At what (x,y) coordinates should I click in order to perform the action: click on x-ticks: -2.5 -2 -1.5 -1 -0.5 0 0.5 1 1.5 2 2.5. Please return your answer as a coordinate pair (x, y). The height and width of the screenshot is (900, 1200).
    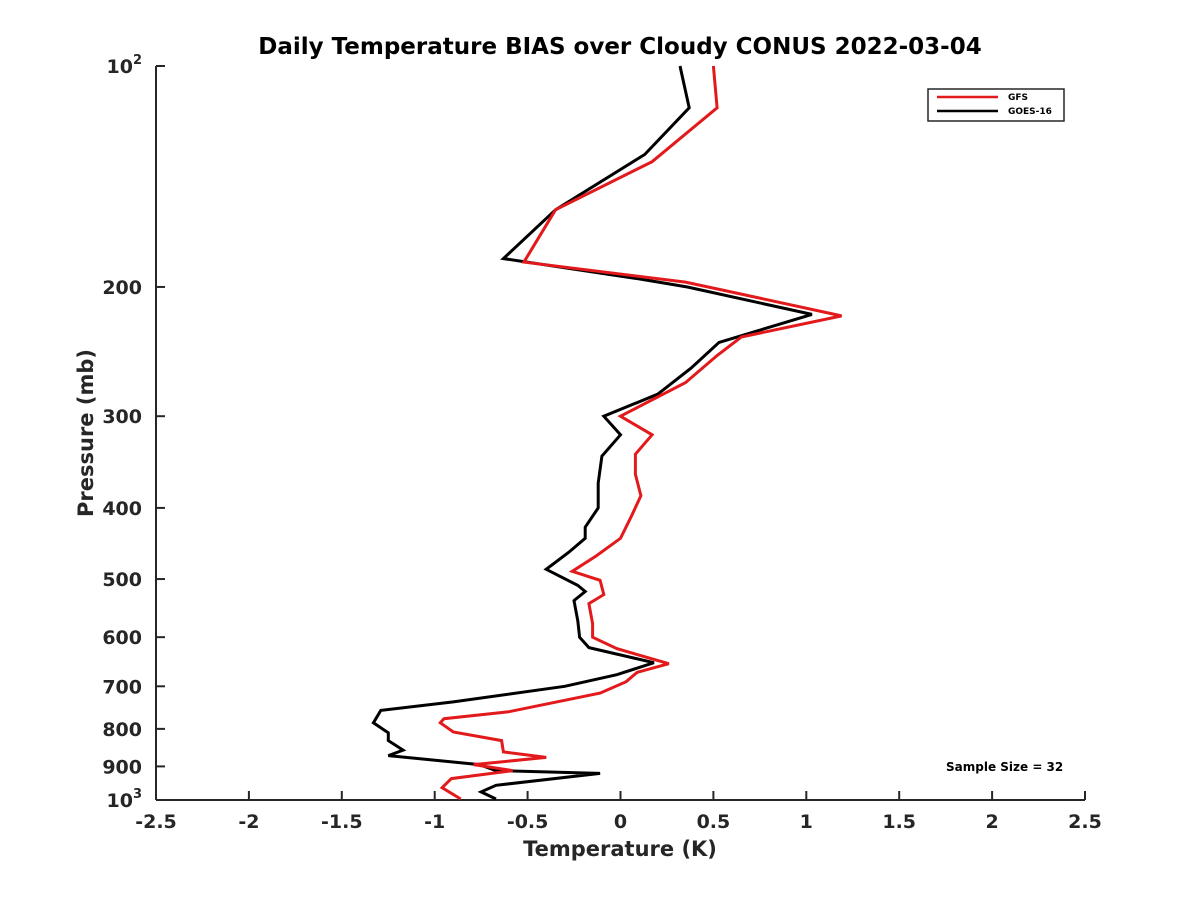
    Looking at the image, I should click on (618, 812).